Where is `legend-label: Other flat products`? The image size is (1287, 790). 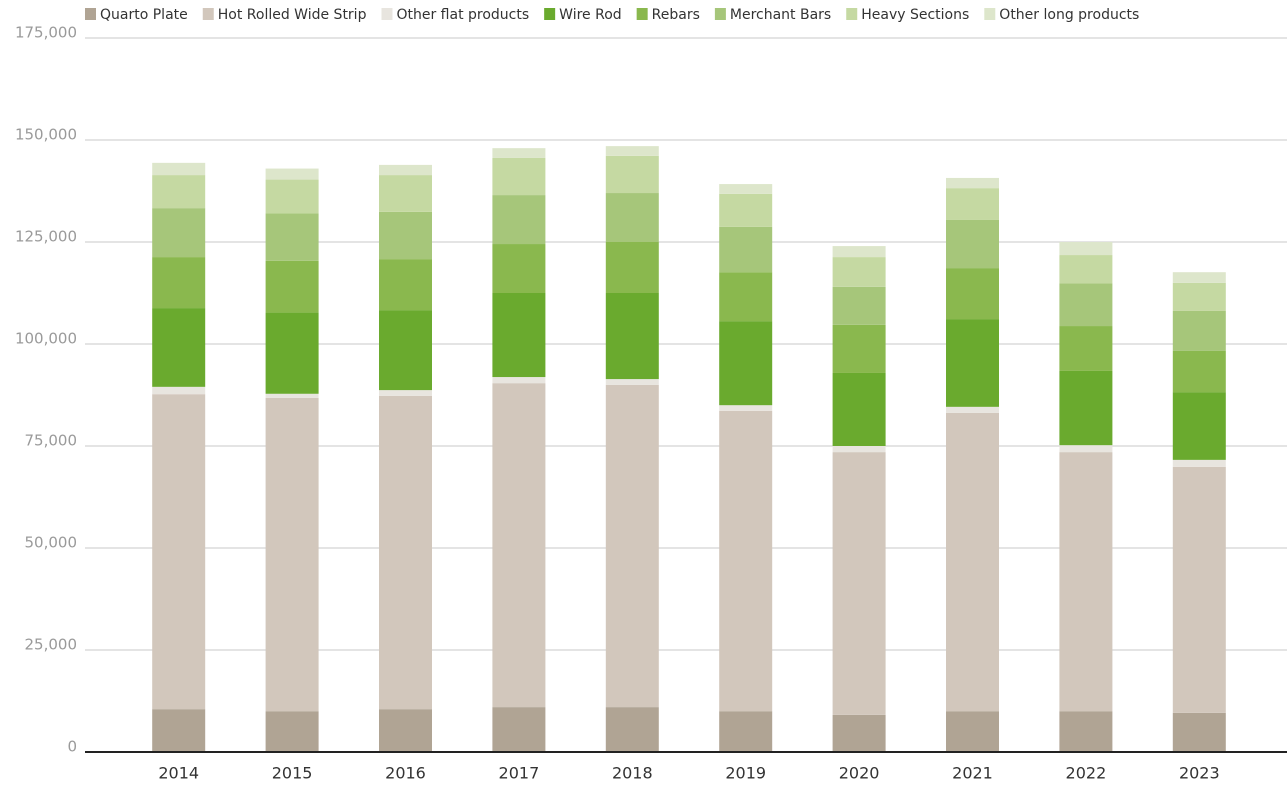 legend-label: Other flat products is located at coordinates (462, 15).